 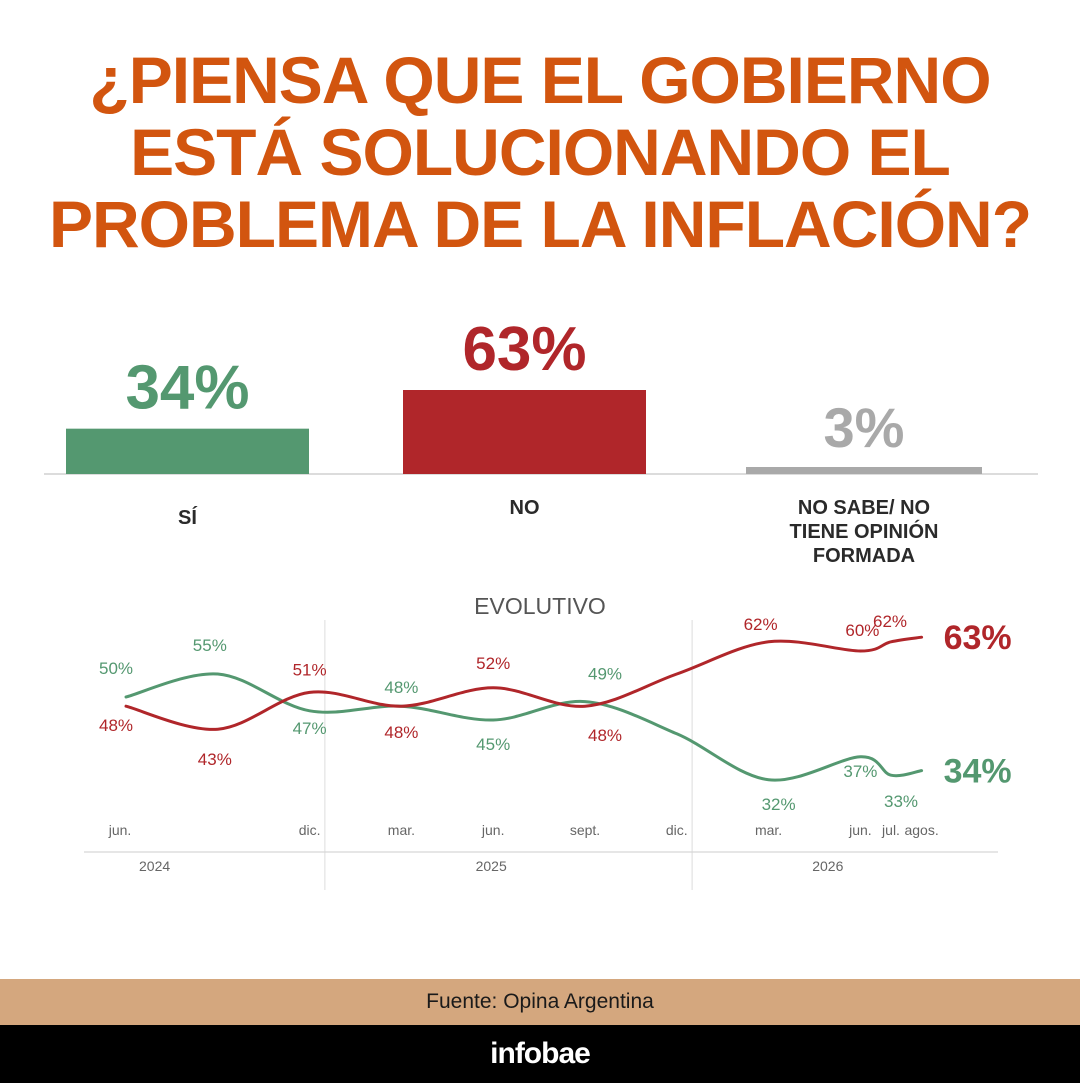 I want to click on point-label: 32%, so click(x=779, y=804).